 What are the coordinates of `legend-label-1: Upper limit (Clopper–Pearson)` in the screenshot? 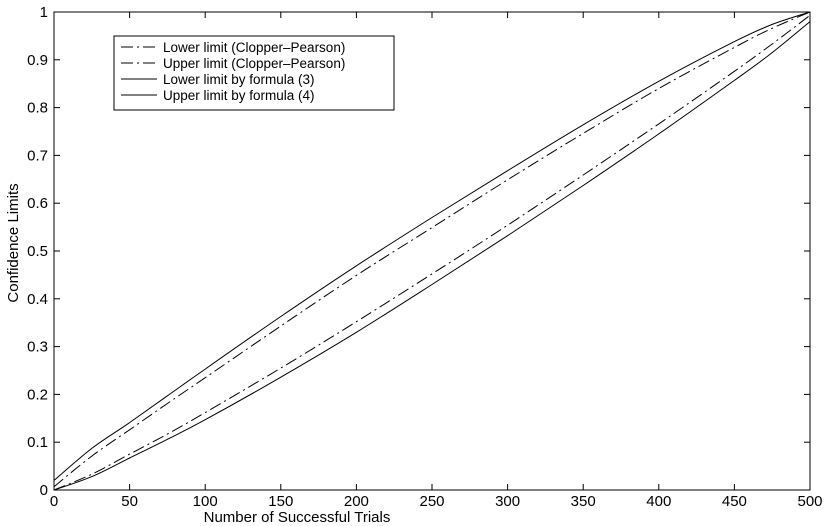 It's located at (254, 63).